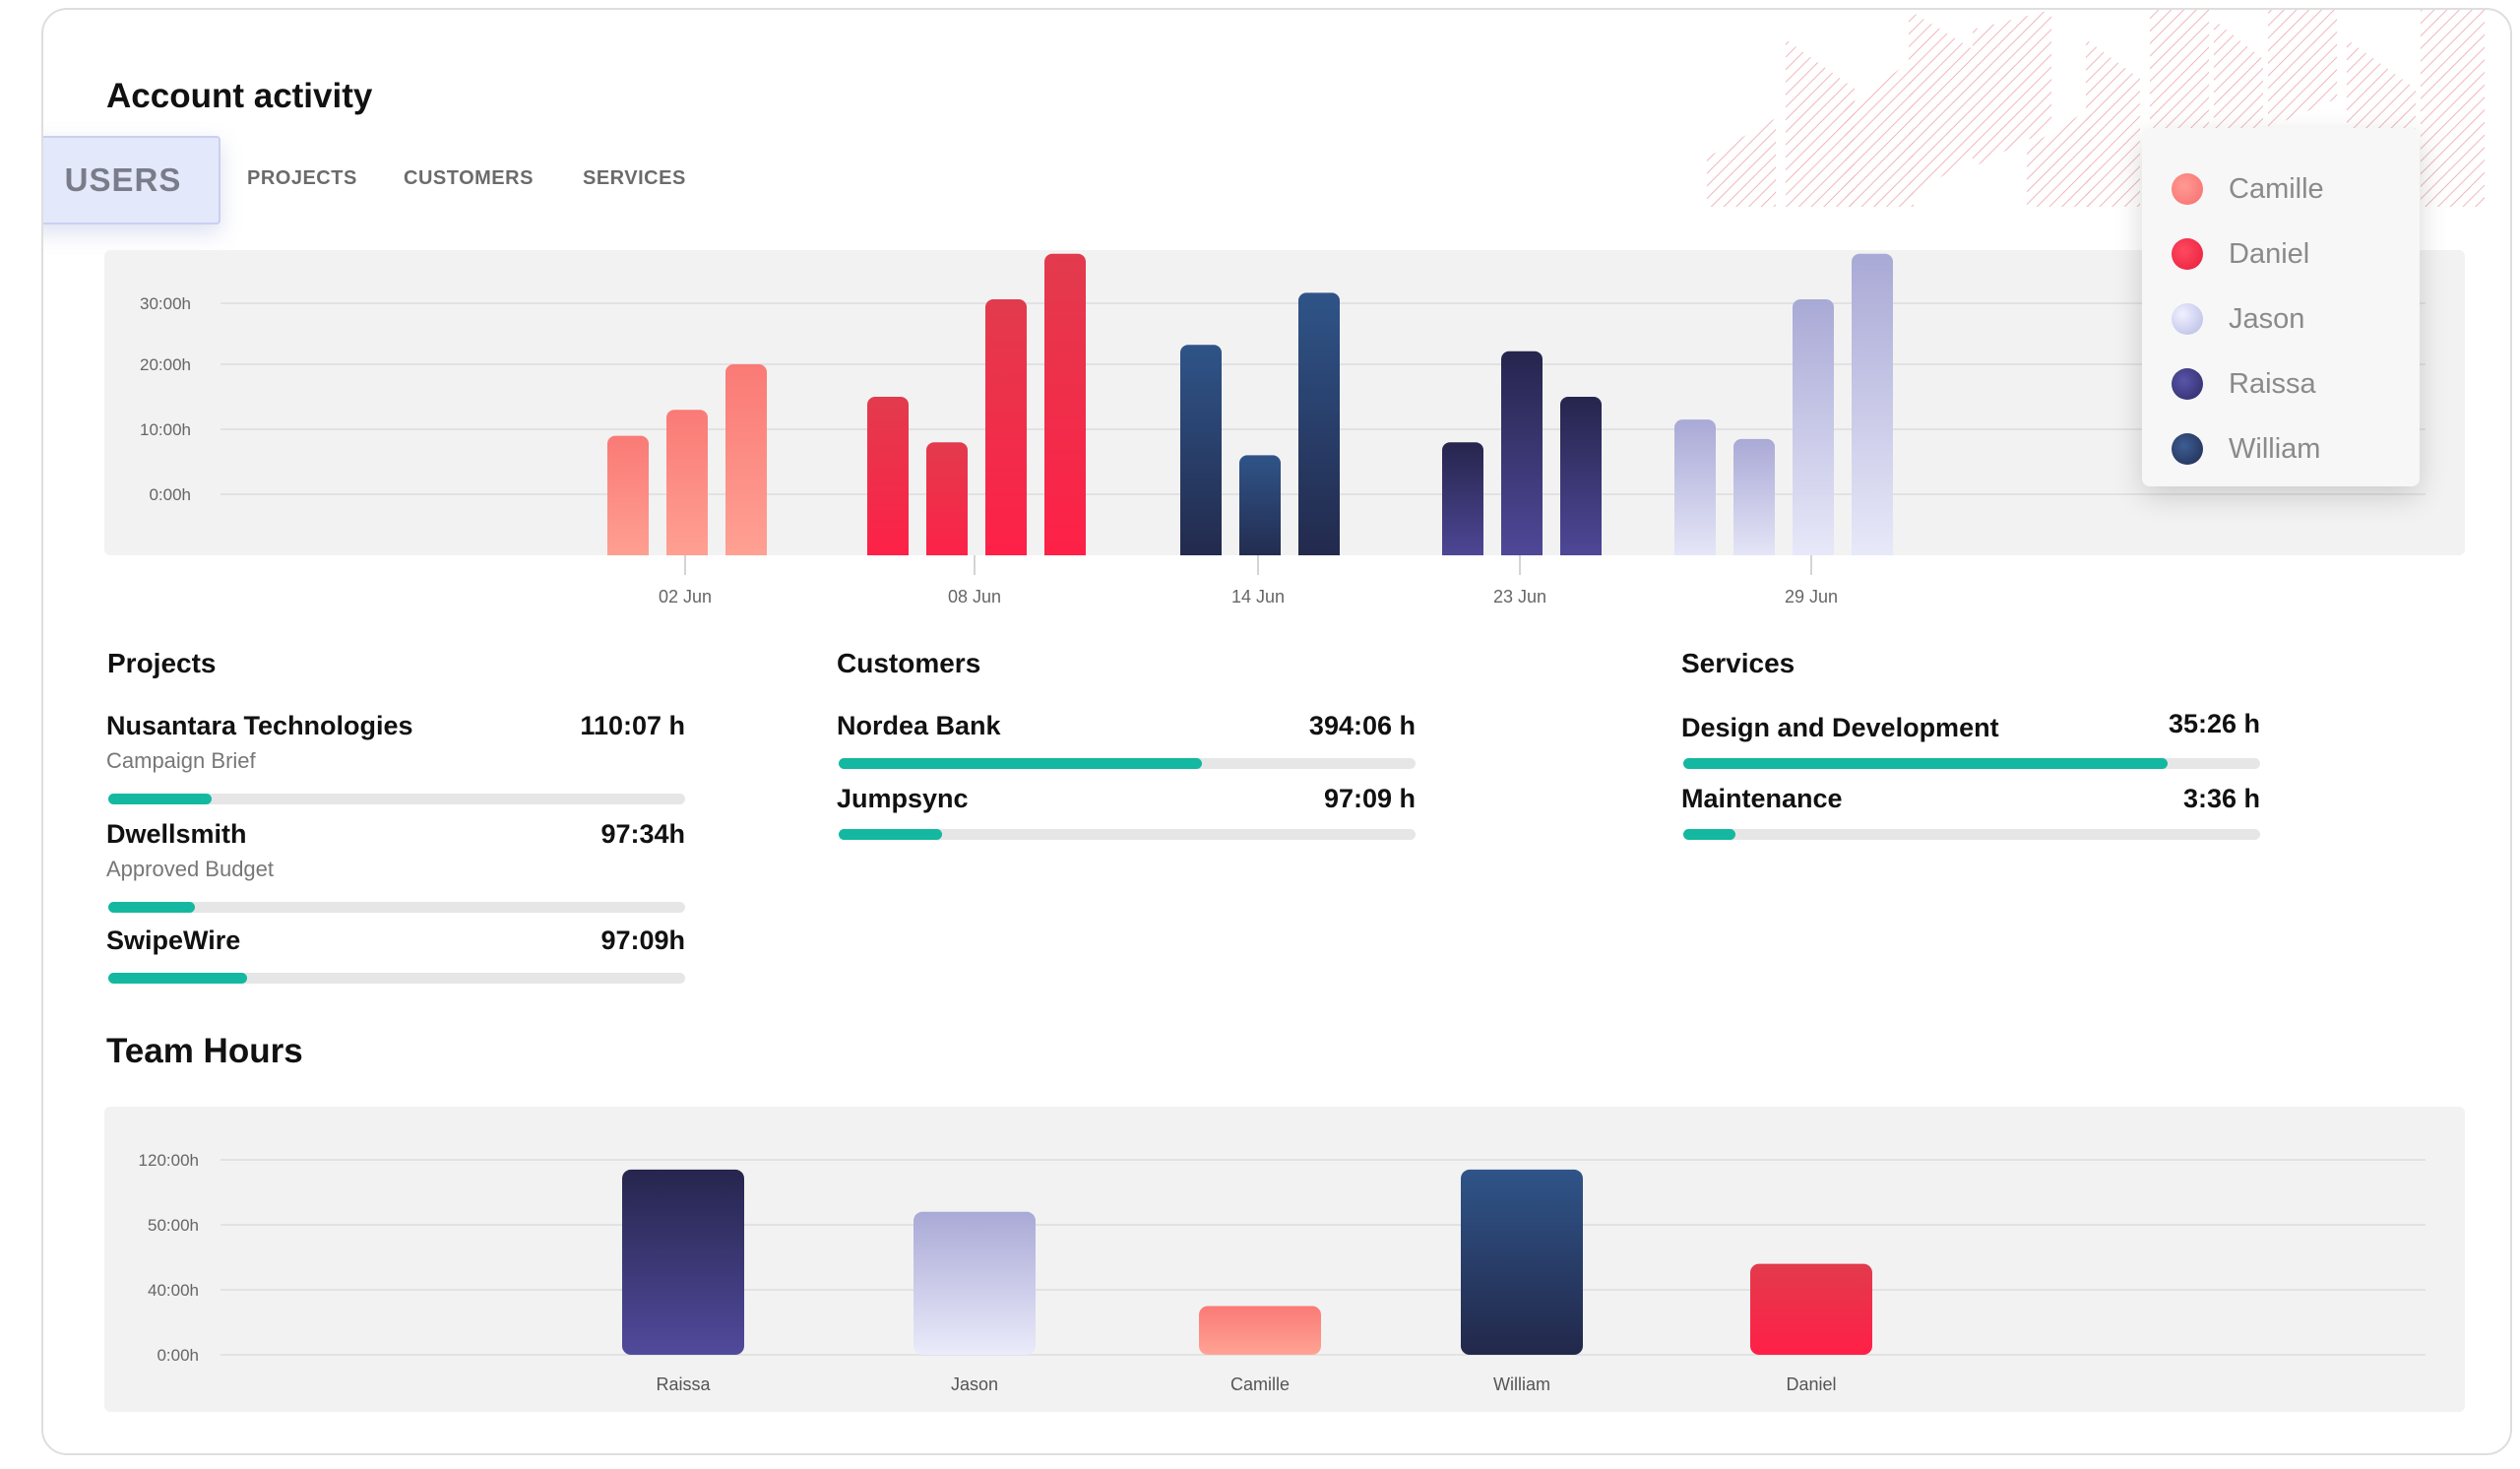 The height and width of the screenshot is (1469, 2520). What do you see at coordinates (165, 303) in the screenshot?
I see `y-tick-label: 30:00h` at bounding box center [165, 303].